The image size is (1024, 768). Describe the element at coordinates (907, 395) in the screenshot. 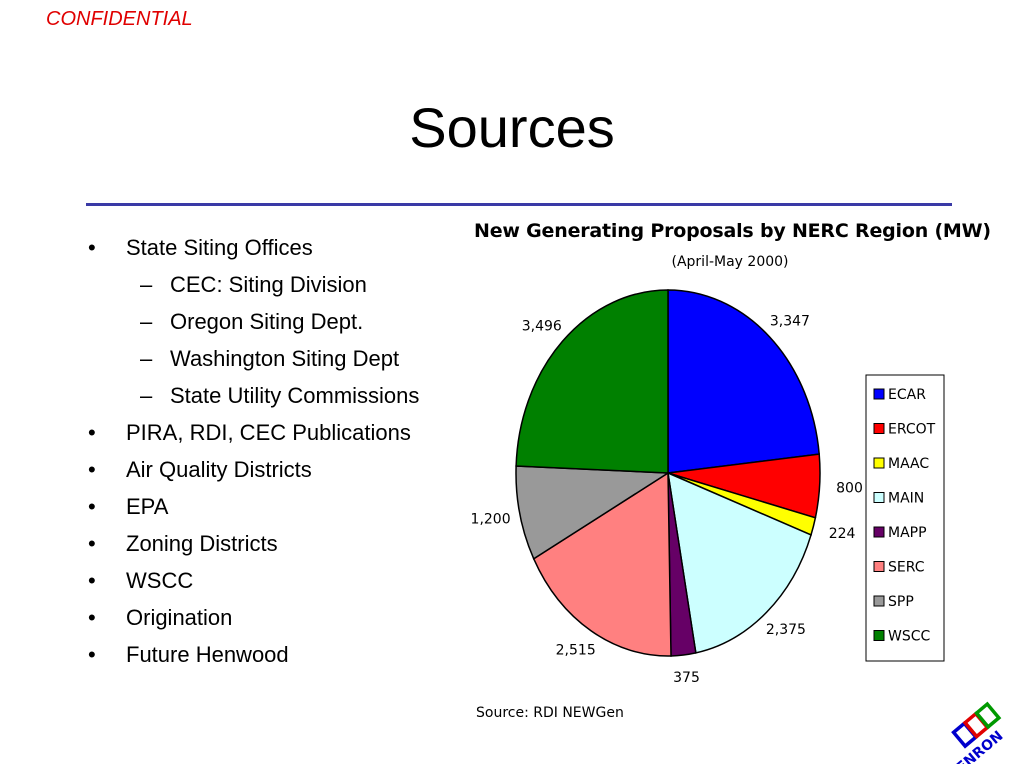

I see `legend-label: ECAR` at that location.